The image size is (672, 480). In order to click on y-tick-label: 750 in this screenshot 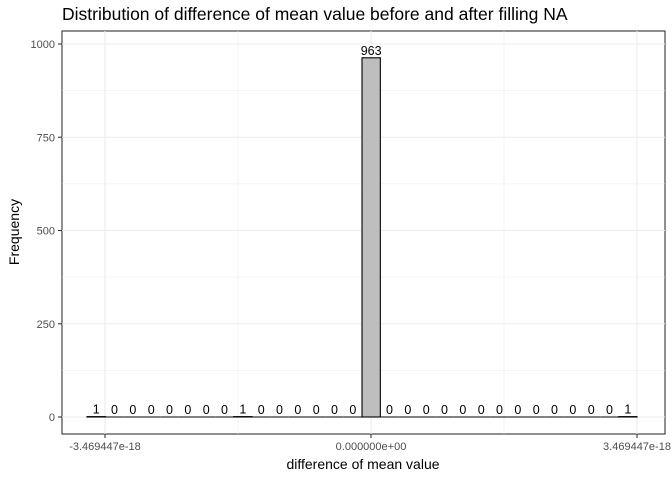, I will do `click(46, 138)`.